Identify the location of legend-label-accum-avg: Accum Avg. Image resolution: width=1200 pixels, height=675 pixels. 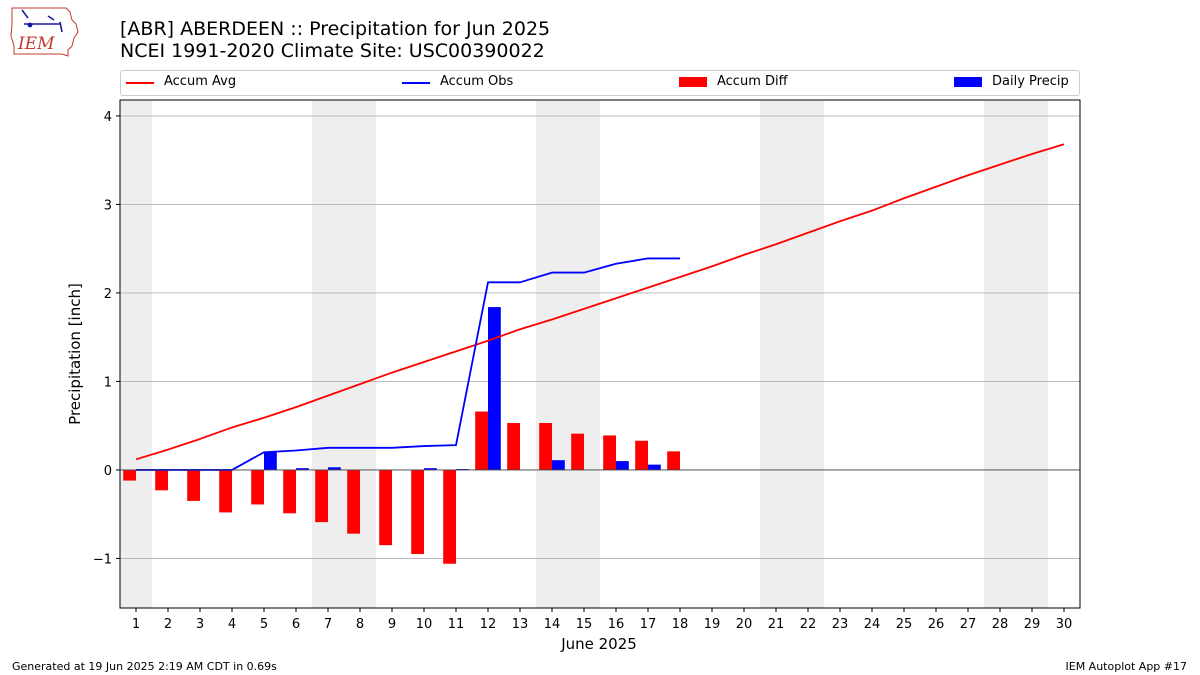
(200, 81).